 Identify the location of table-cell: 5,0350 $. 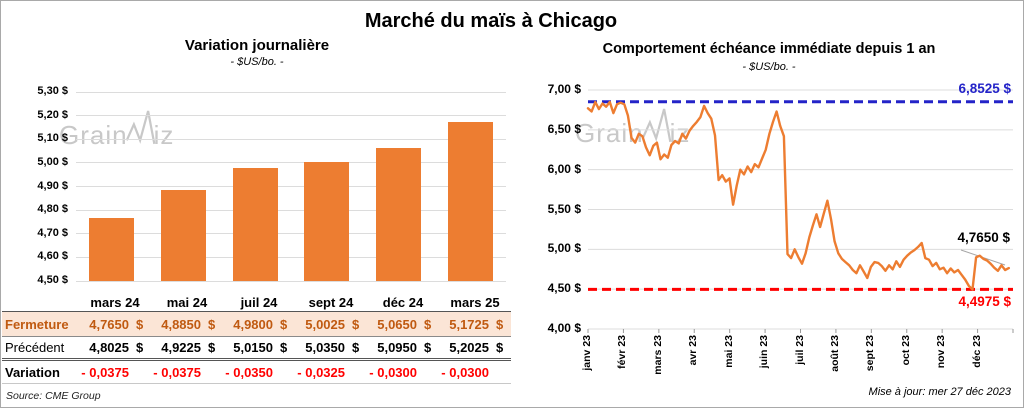
(331, 347).